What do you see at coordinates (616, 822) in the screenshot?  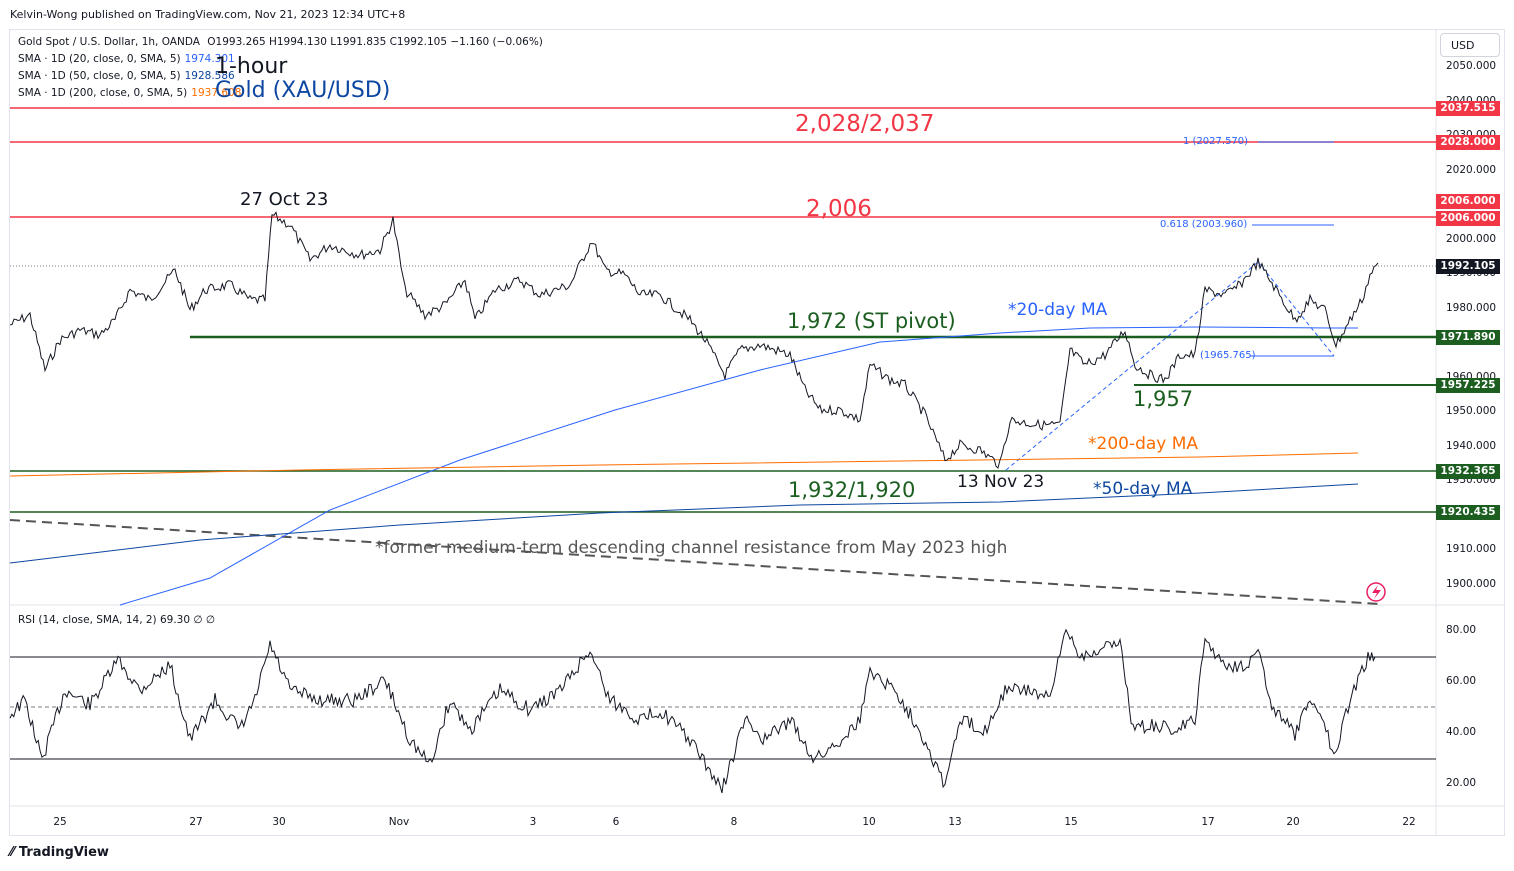 I see `time-tick: 6` at bounding box center [616, 822].